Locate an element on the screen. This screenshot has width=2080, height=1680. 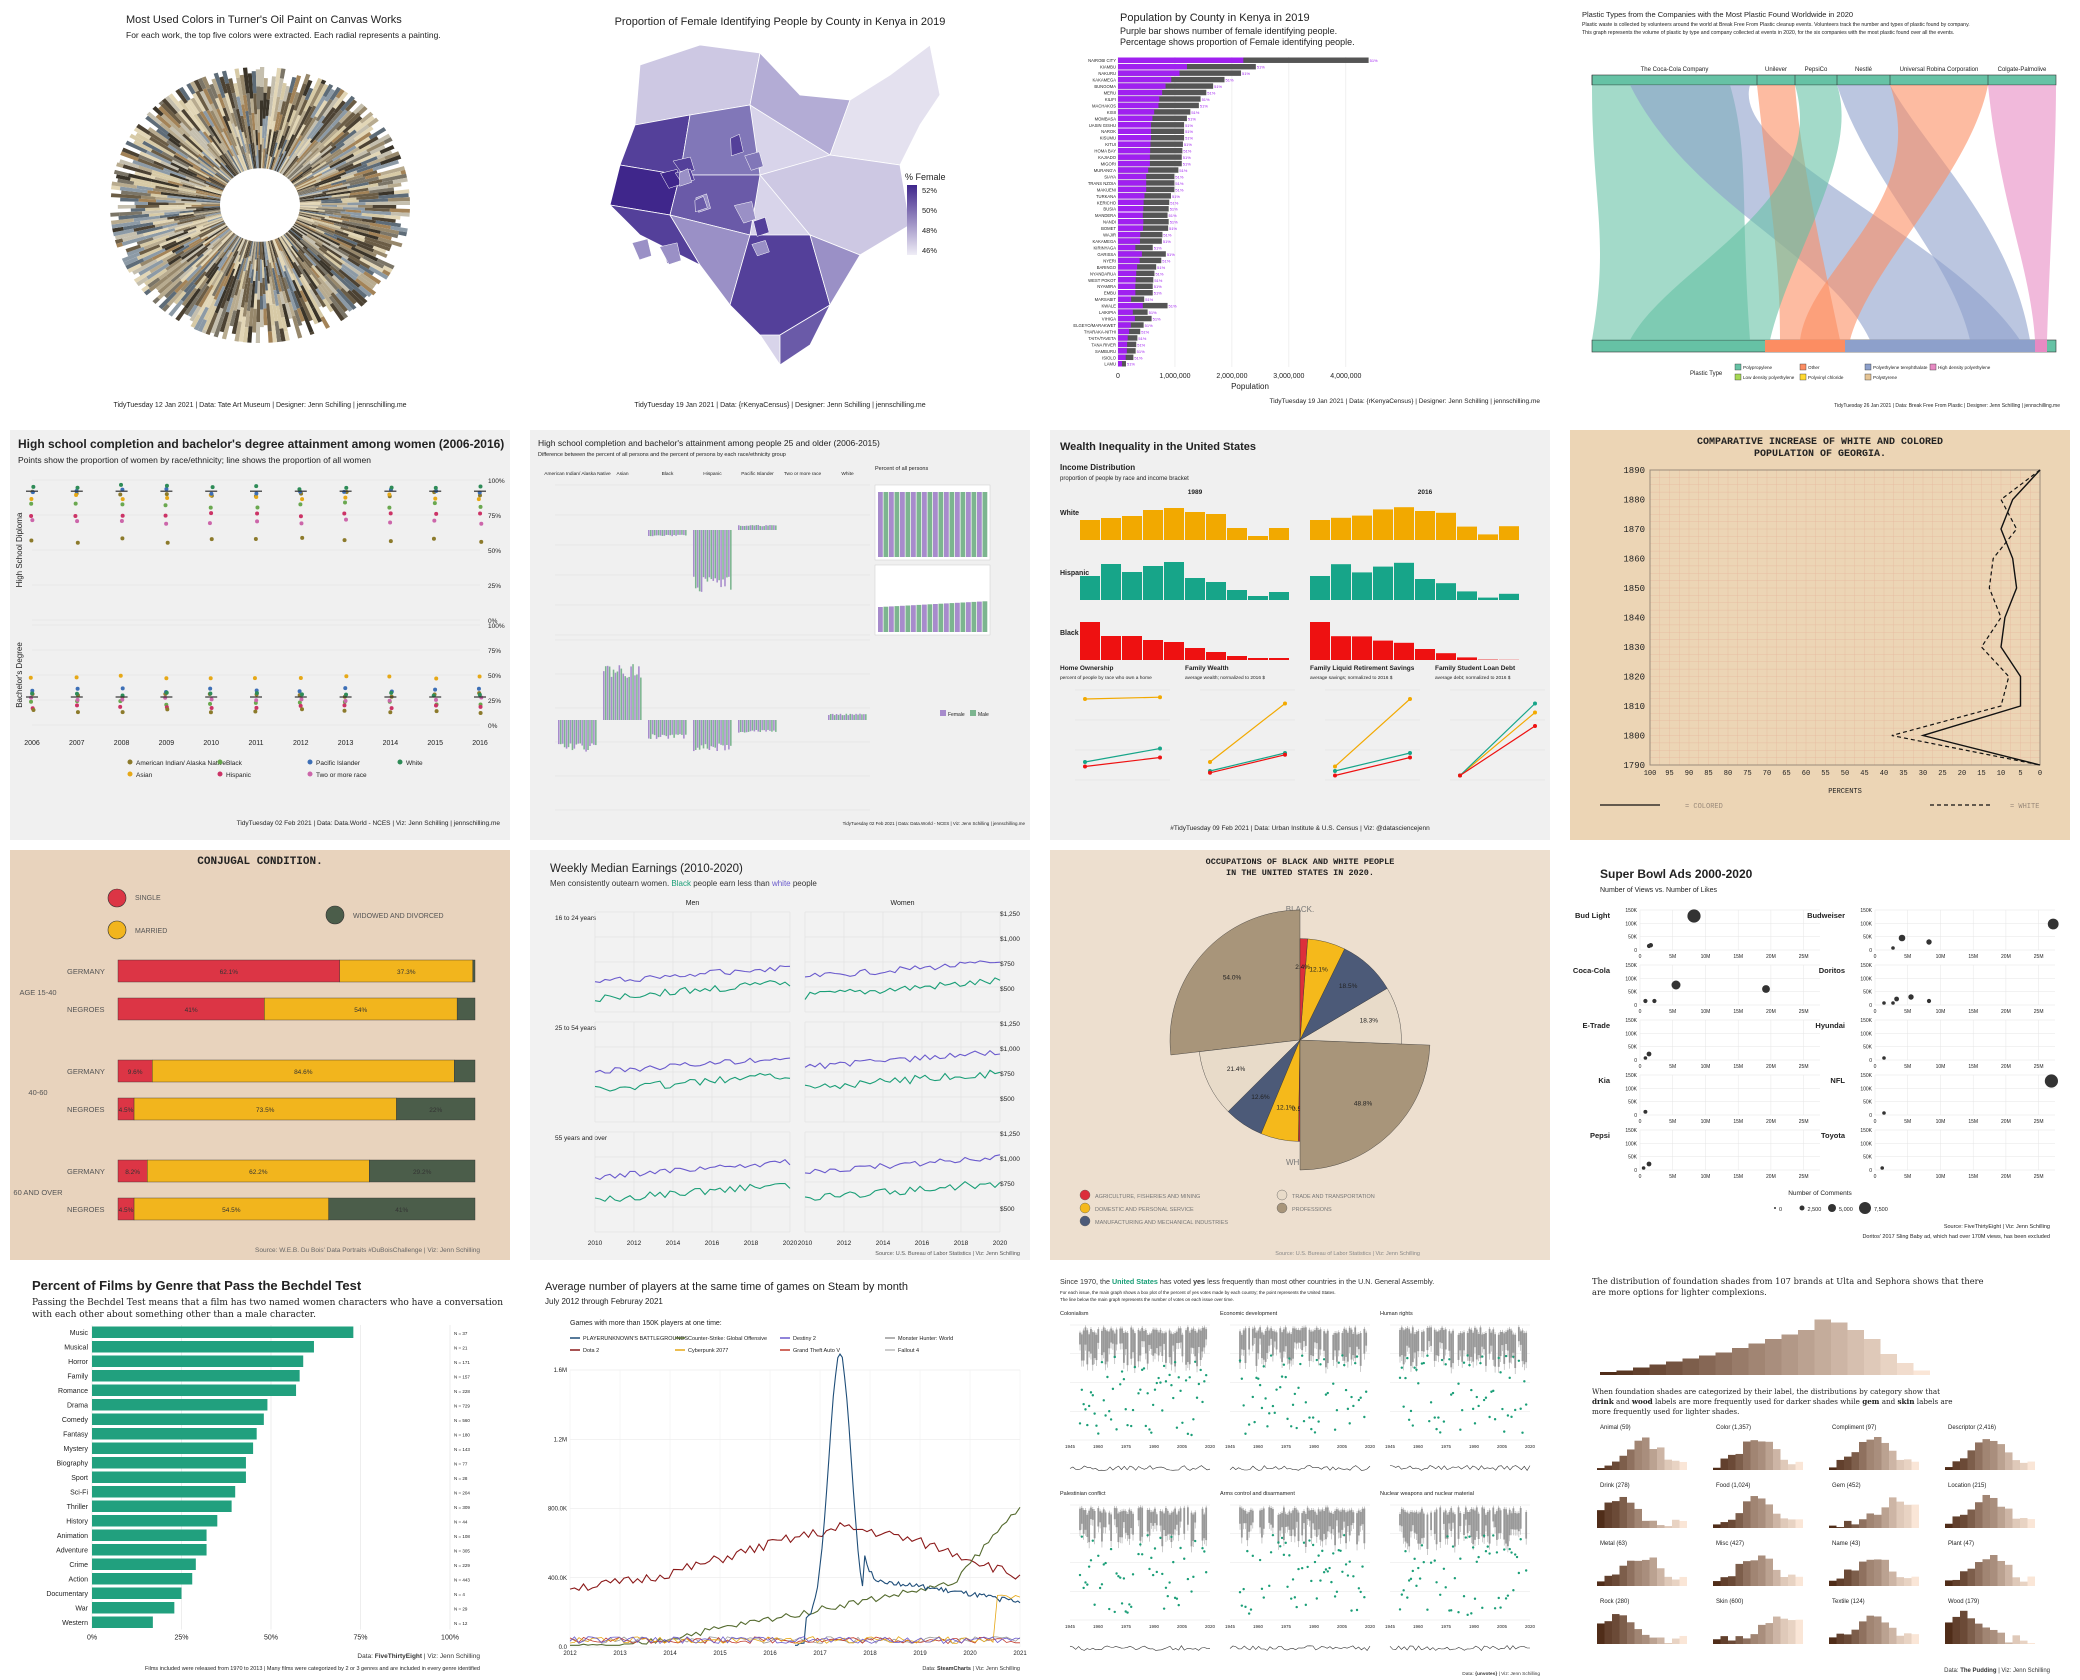
y-tick: 1830 is located at coordinates (1634, 648).